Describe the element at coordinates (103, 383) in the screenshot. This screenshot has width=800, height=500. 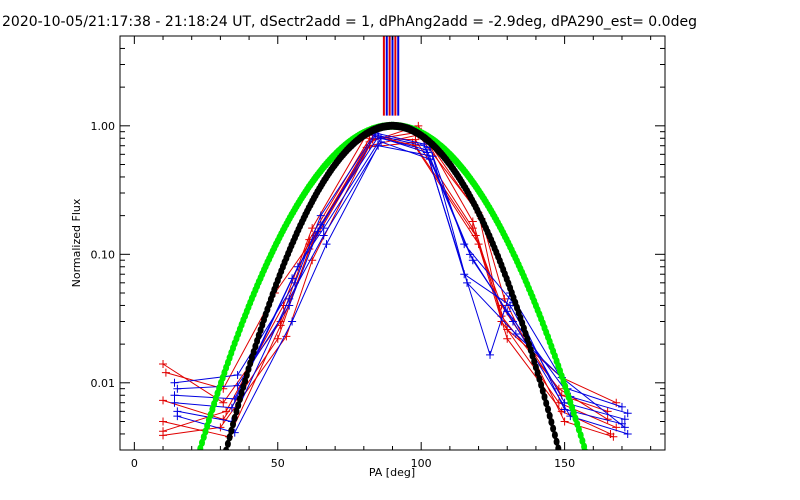
I see `y-tick-label-0: 0.01` at that location.